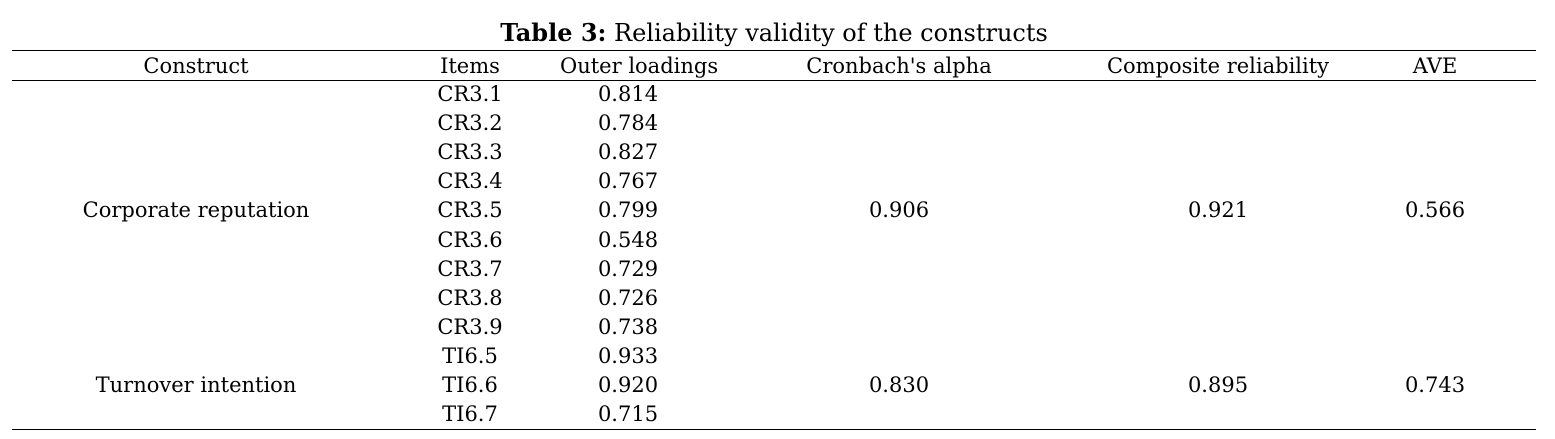 The height and width of the screenshot is (439, 1555). I want to click on column-header-items: Items, so click(470, 66).